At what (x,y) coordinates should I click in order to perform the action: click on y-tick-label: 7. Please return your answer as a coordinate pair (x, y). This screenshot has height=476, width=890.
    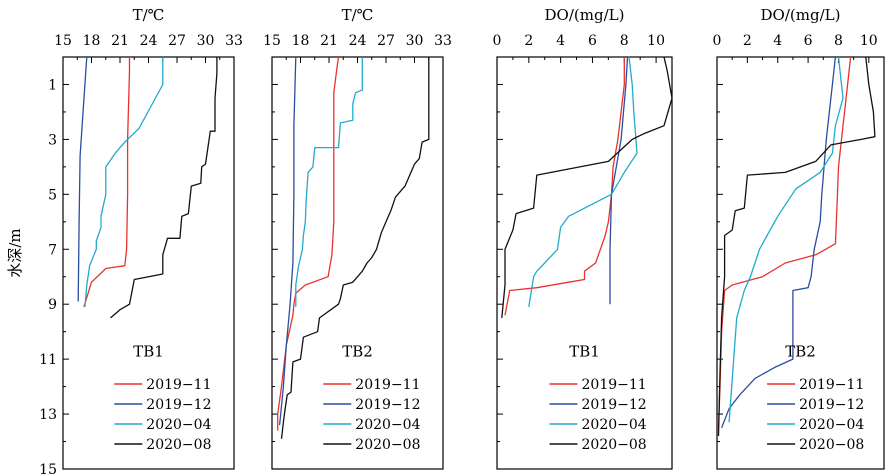
    Looking at the image, I should click on (52, 250).